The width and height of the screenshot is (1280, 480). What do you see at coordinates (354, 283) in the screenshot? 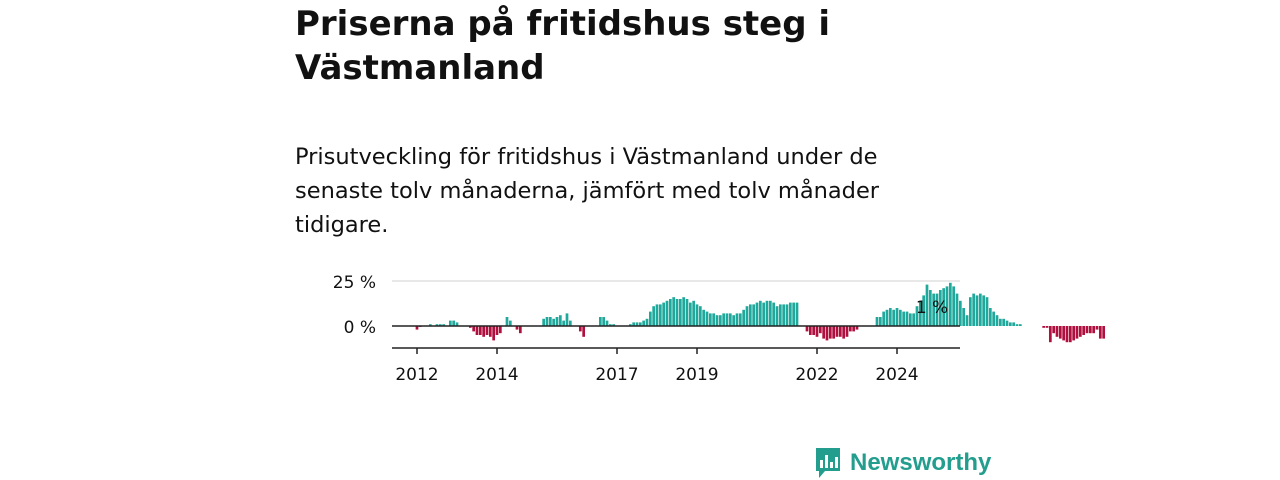
I see `y-tick-label-25: 25 %` at bounding box center [354, 283].